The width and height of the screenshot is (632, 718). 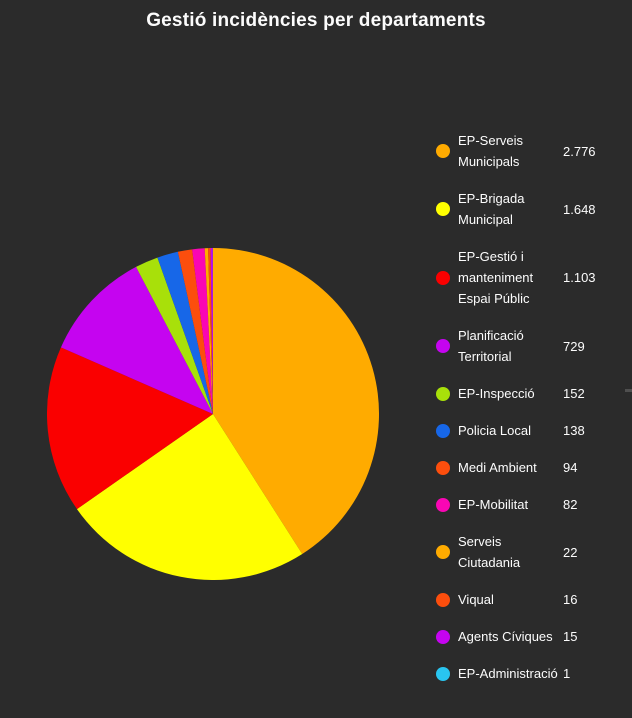 I want to click on legend-row: Policia Local 138, so click(x=531, y=430).